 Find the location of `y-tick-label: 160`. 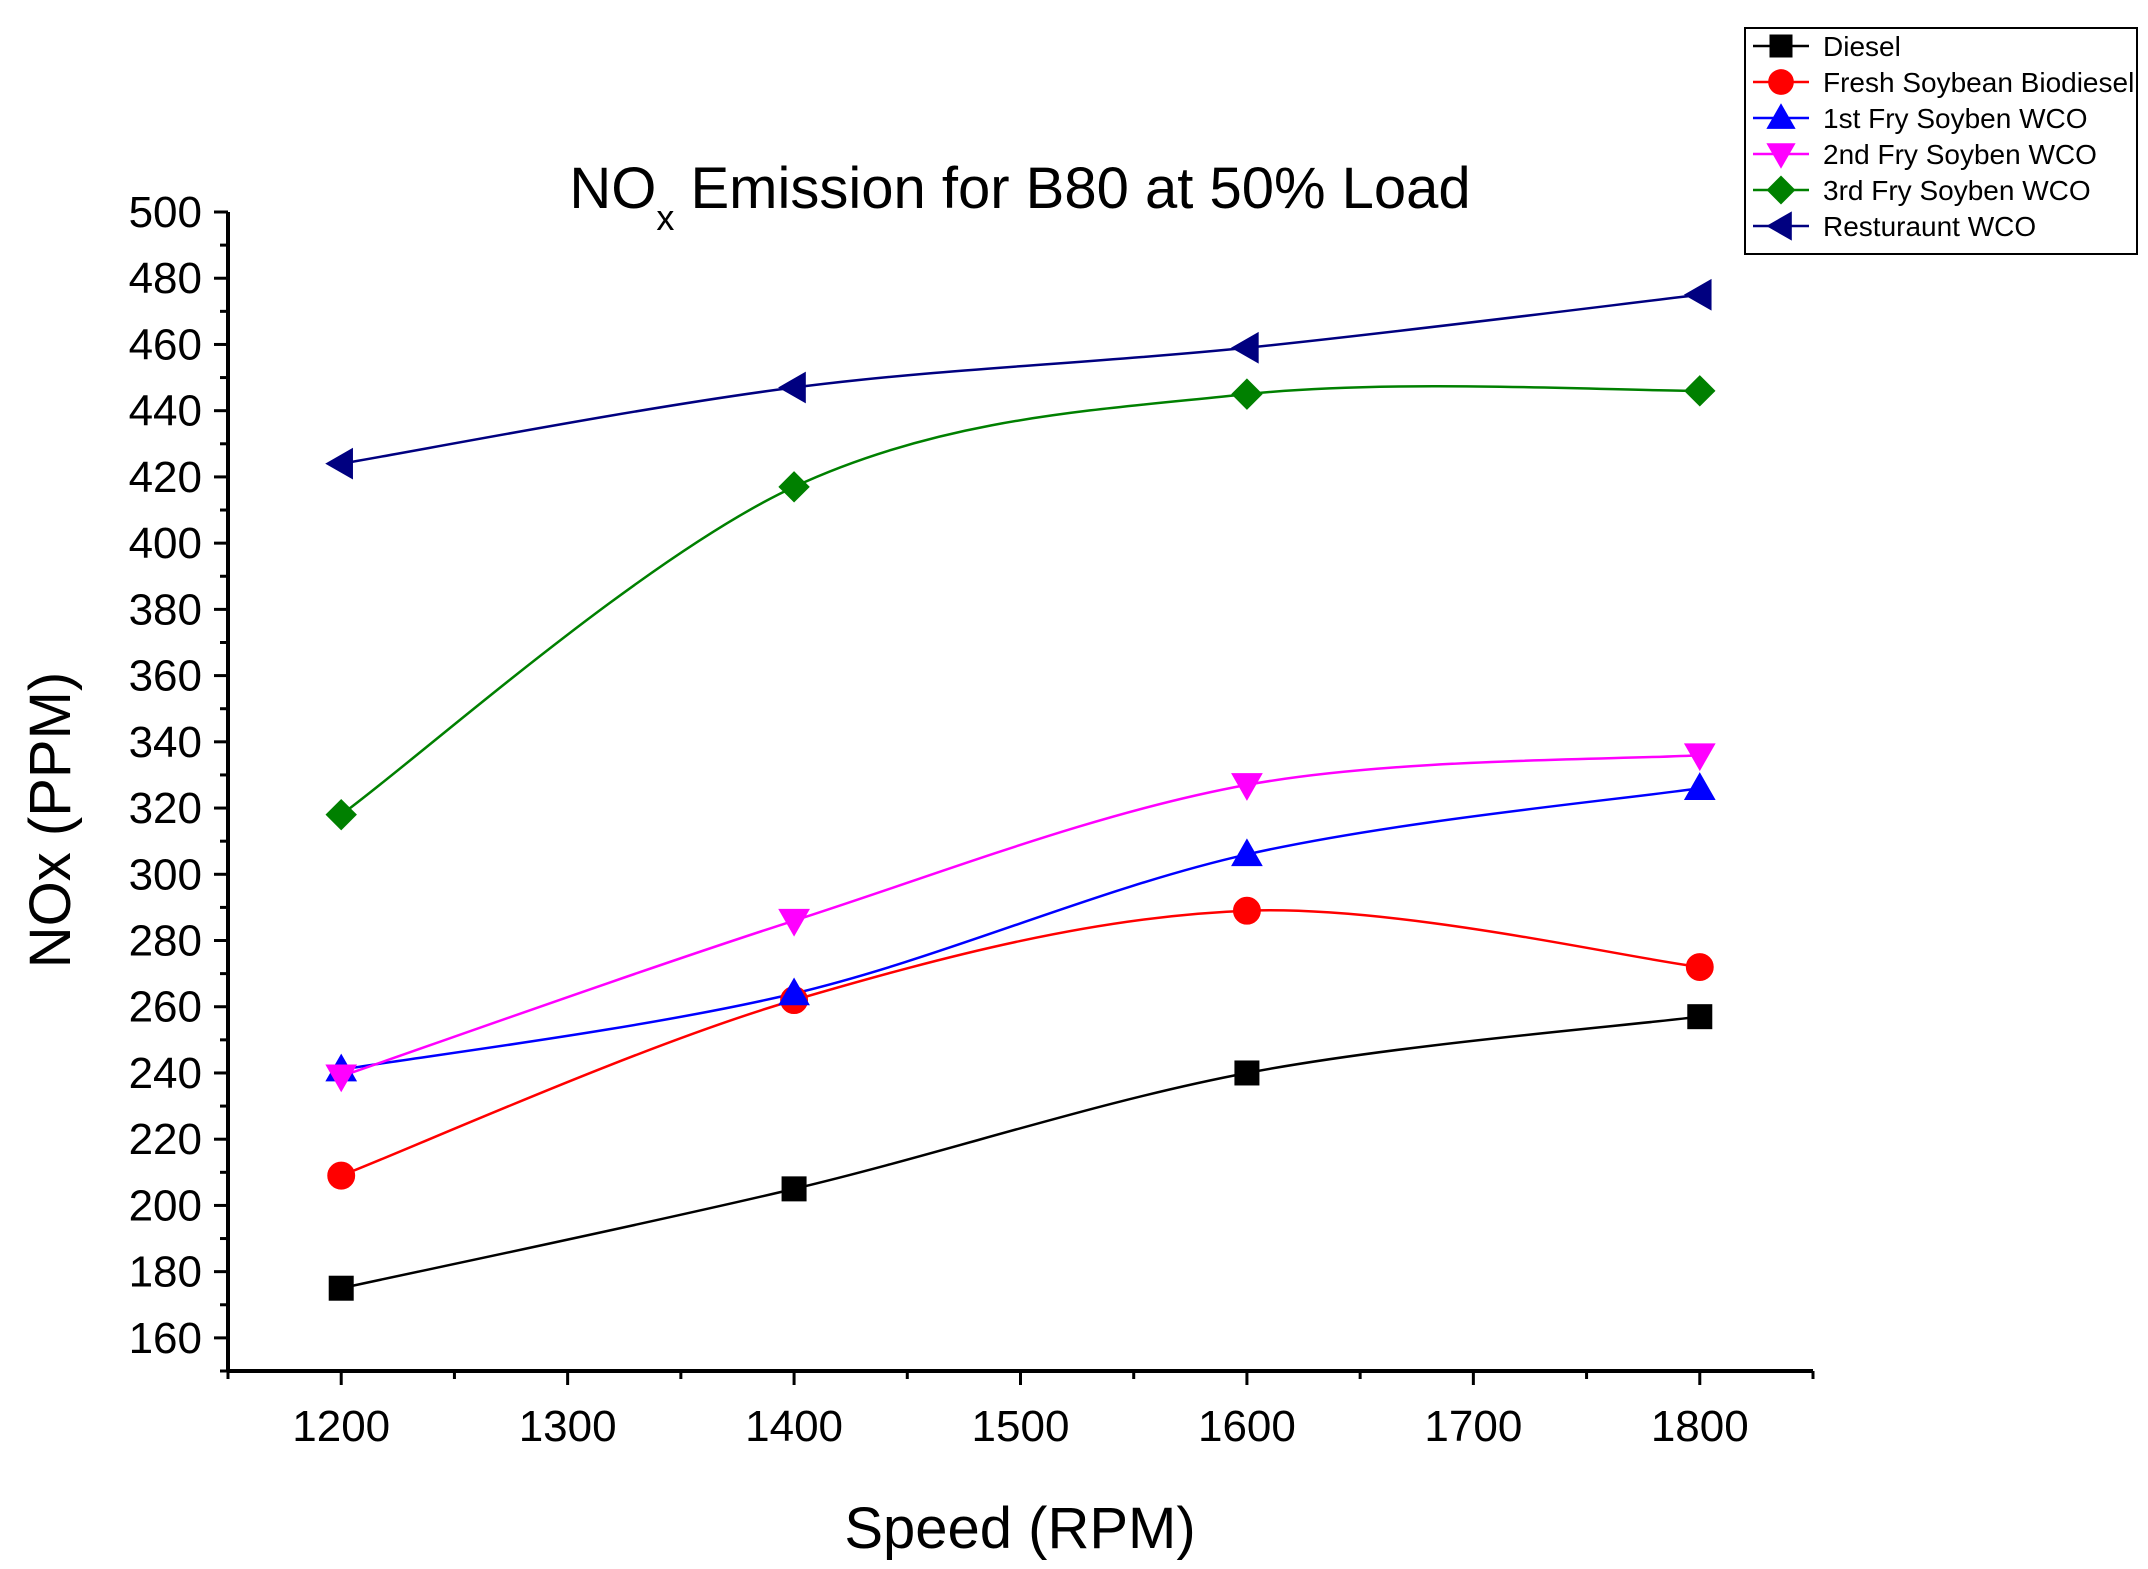

y-tick-label: 160 is located at coordinates (165, 1338).